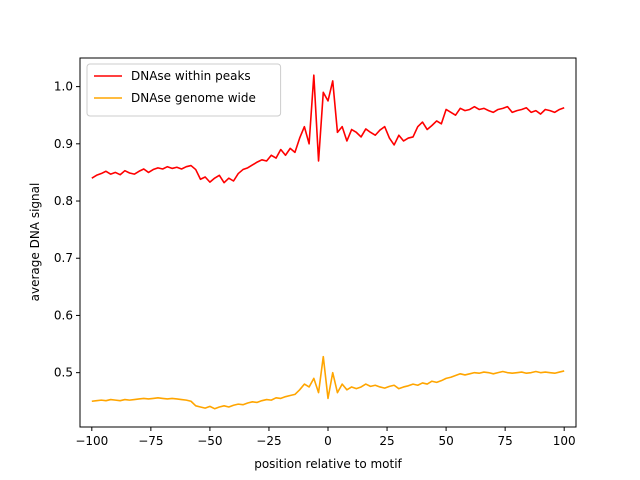 This screenshot has height=480, width=640. Describe the element at coordinates (67, 230) in the screenshot. I see `y-axis: 0.5 0.6 0.7 0.8 0.9 1.0` at that location.